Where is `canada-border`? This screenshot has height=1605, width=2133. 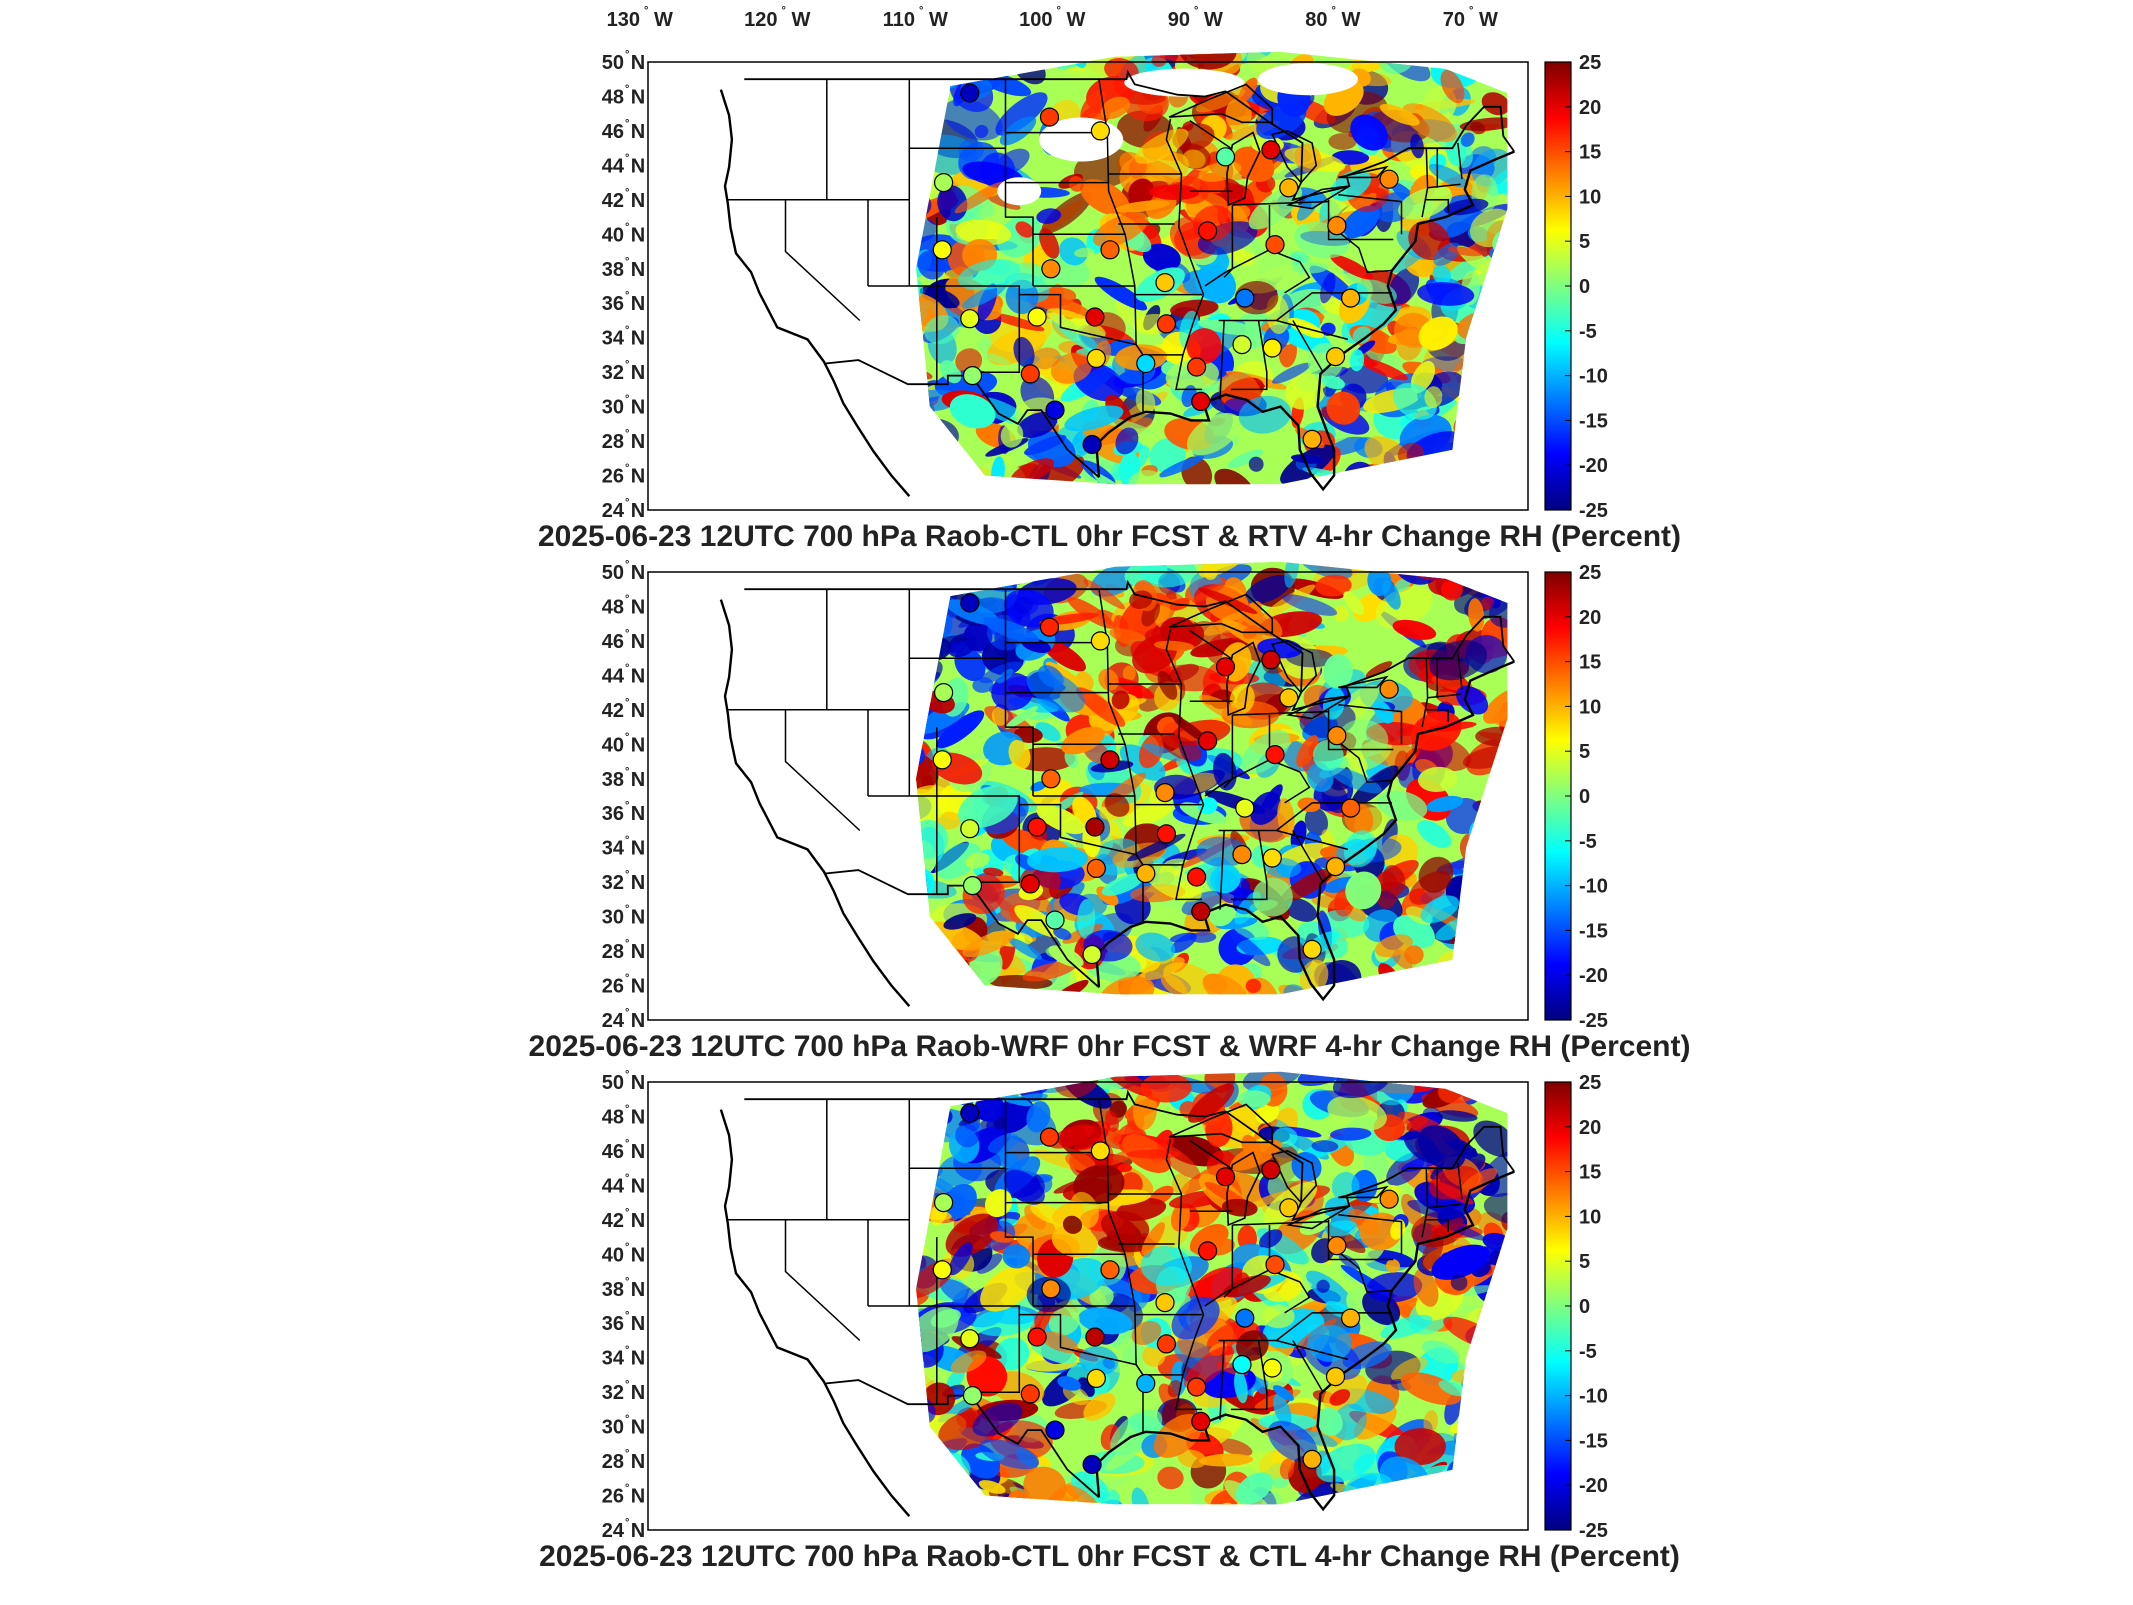 canada-border is located at coordinates (1130, 1155).